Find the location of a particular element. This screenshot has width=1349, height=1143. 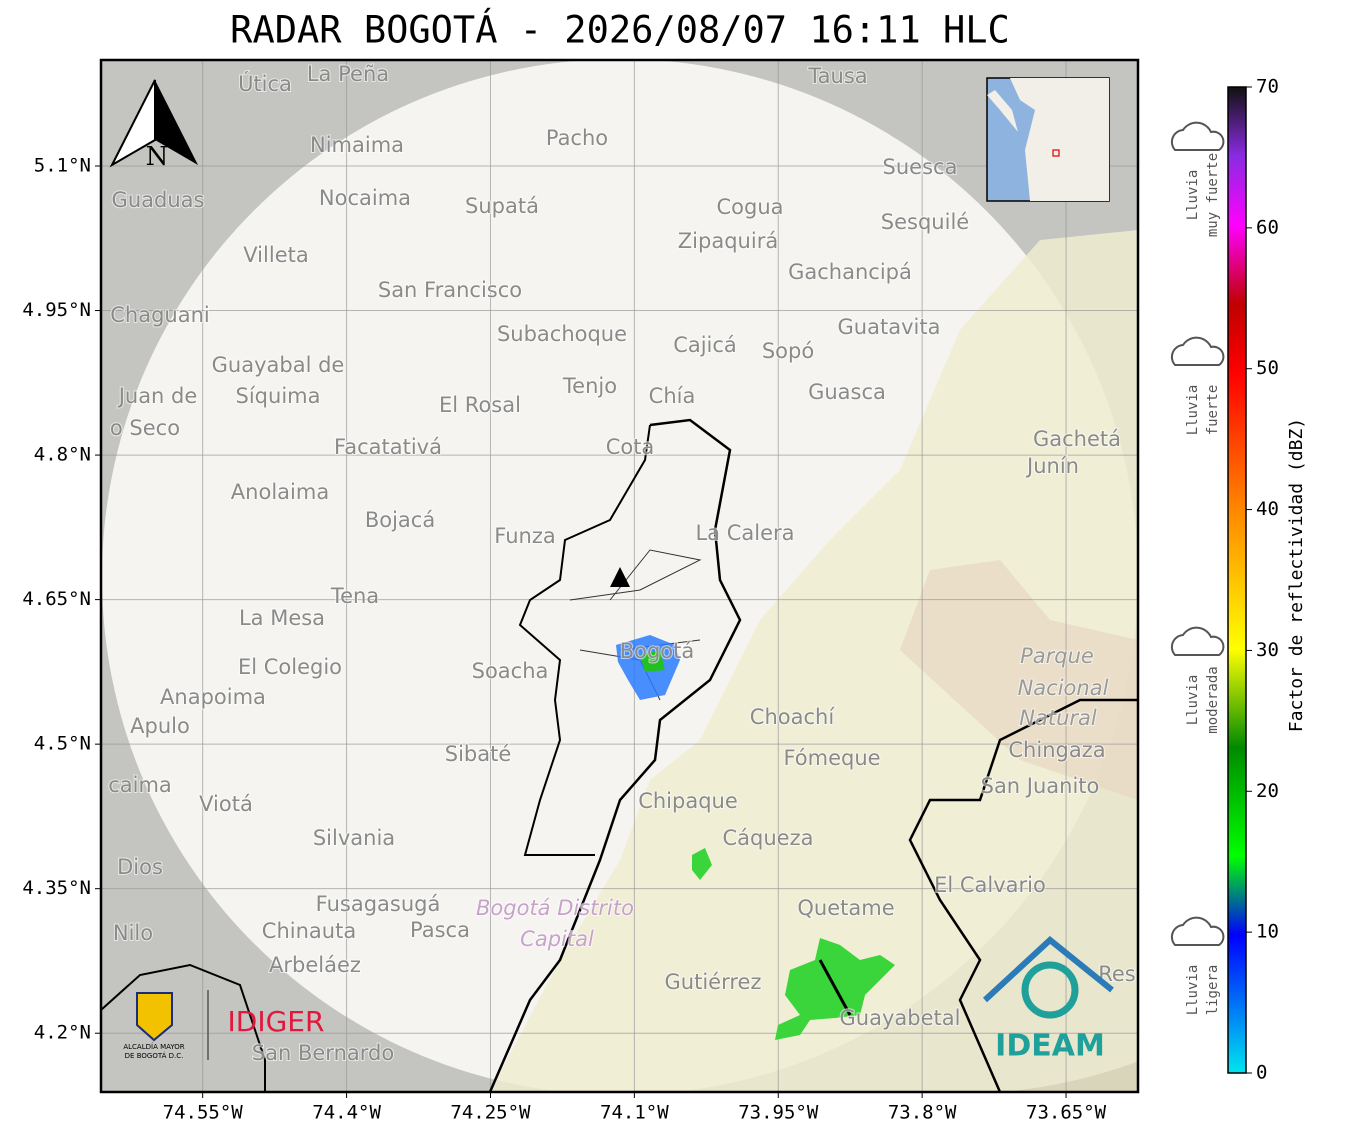

place-label: Anolaima is located at coordinates (280, 492).